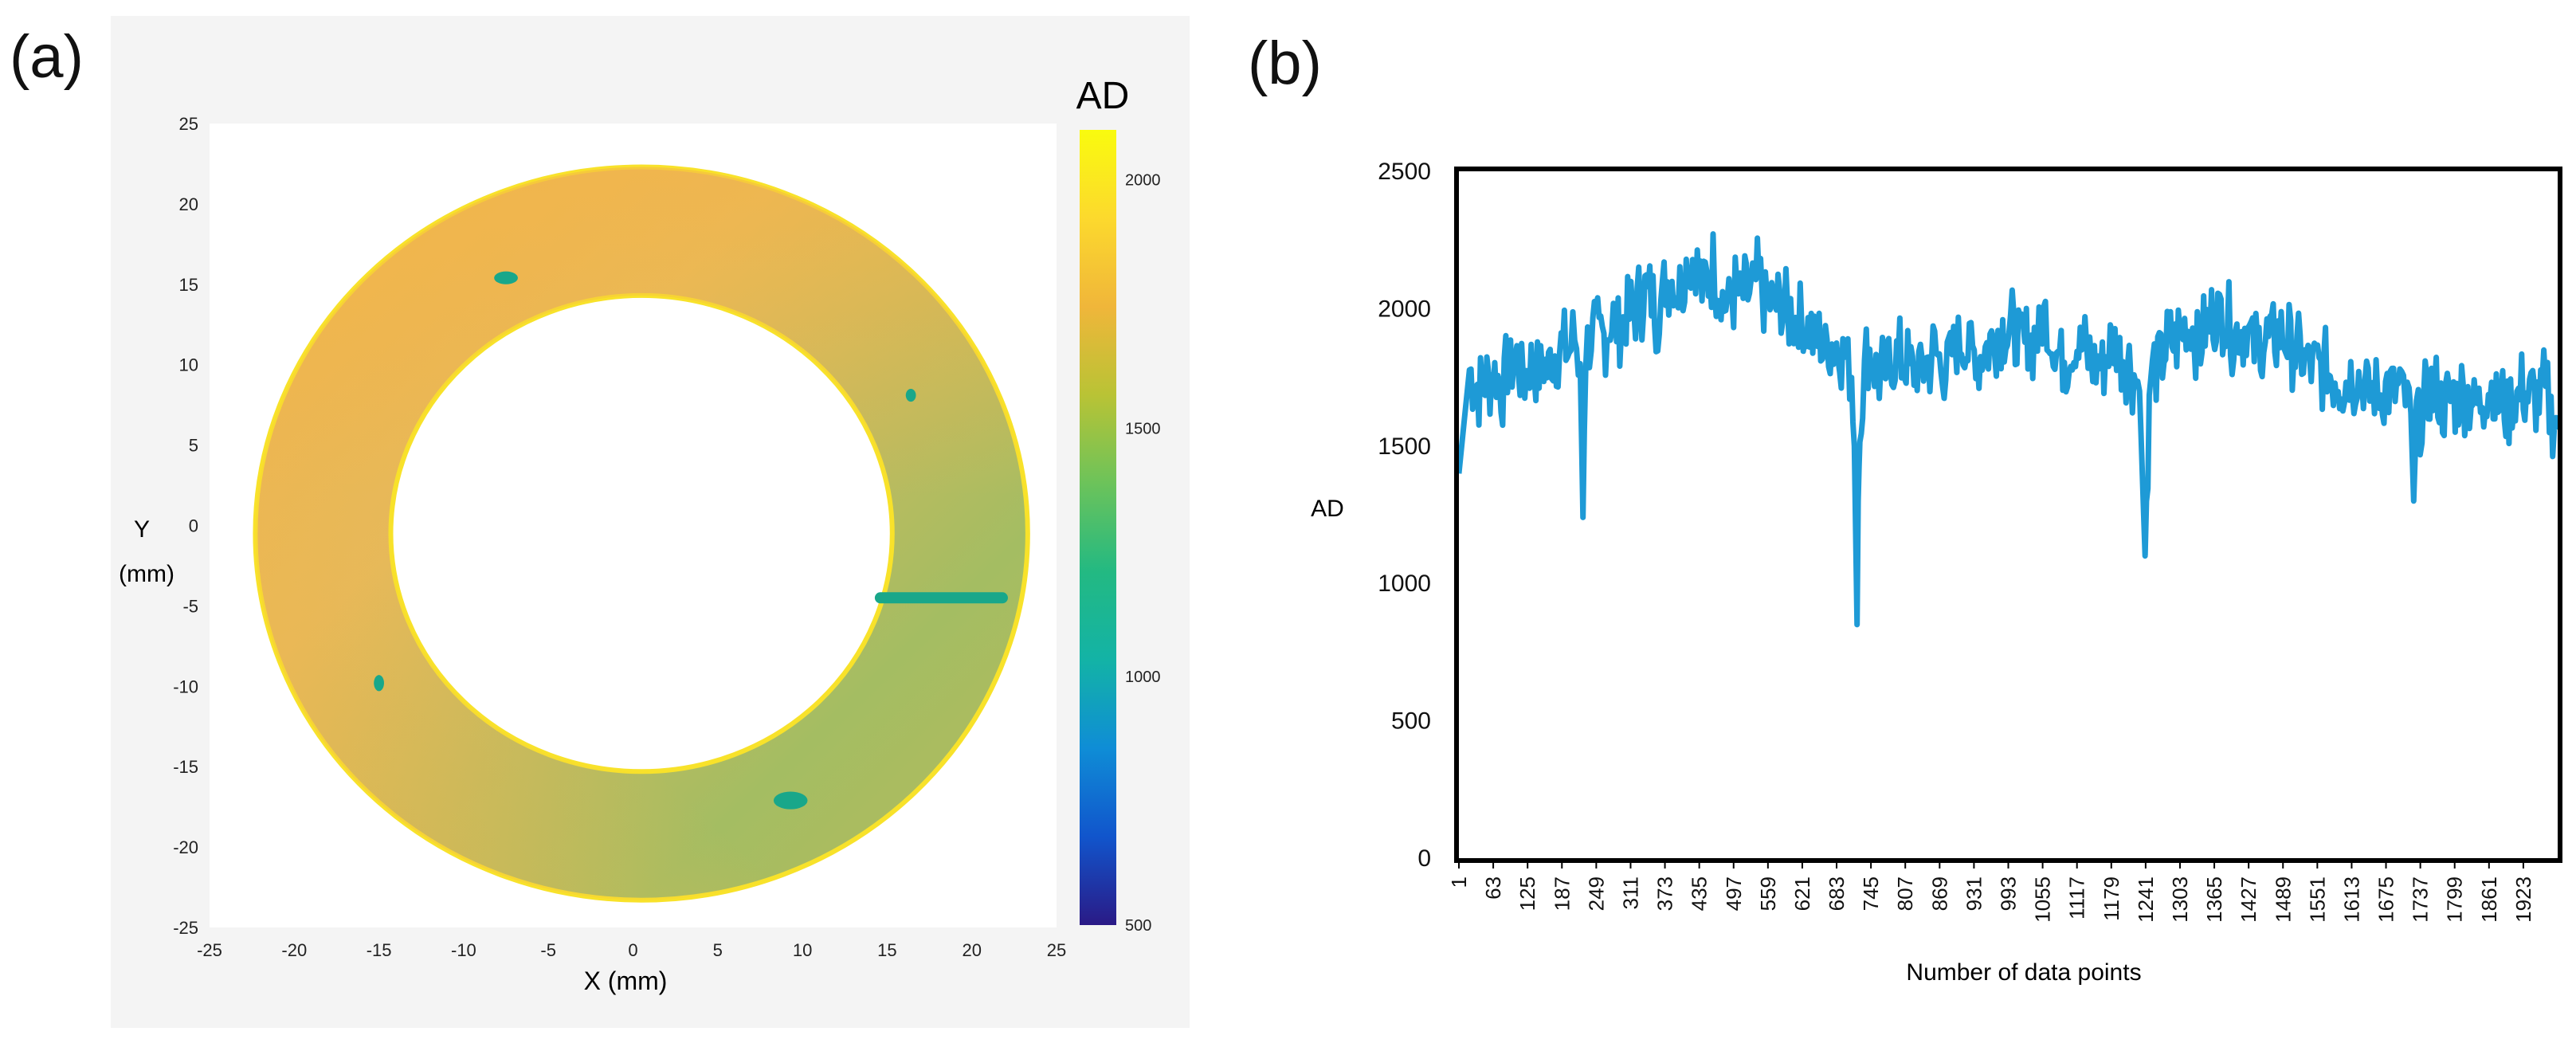 This screenshot has height=1043, width=2576. Describe the element at coordinates (1056, 950) in the screenshot. I see `heatmap-x-tick: 25` at that location.